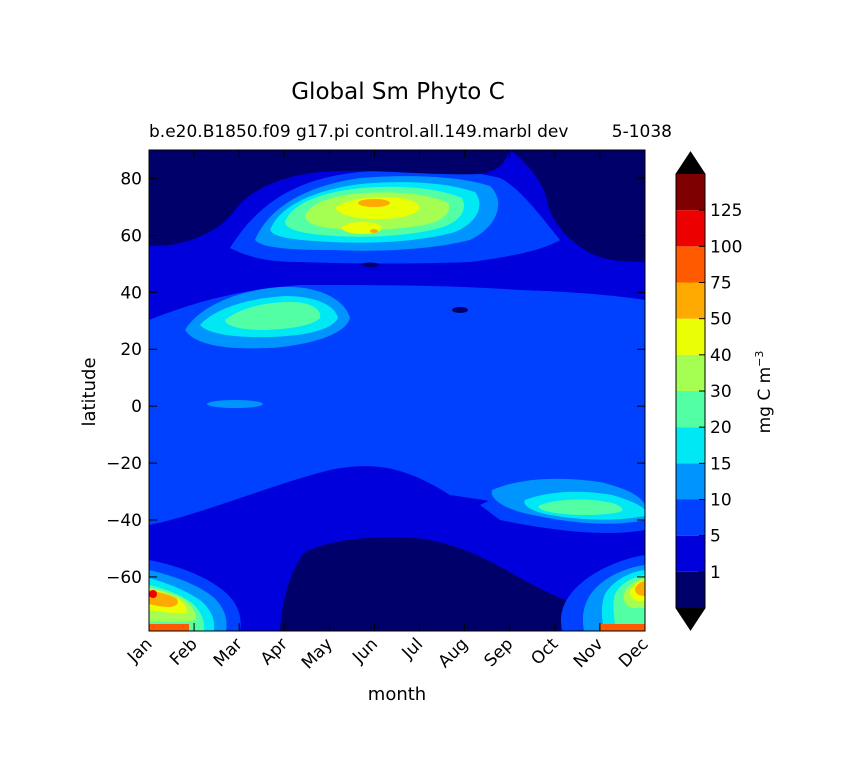 This screenshot has width=857, height=783. I want to click on y-tick-label: 60, so click(131, 236).